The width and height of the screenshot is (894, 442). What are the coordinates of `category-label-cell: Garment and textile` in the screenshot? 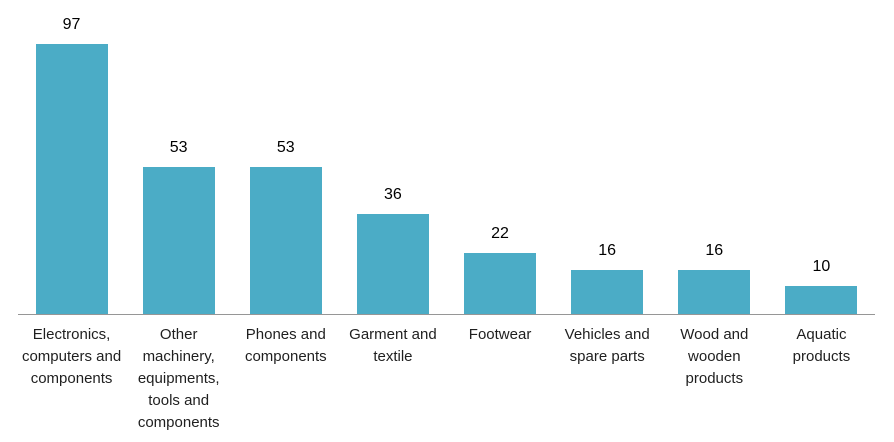 It's located at (392, 374).